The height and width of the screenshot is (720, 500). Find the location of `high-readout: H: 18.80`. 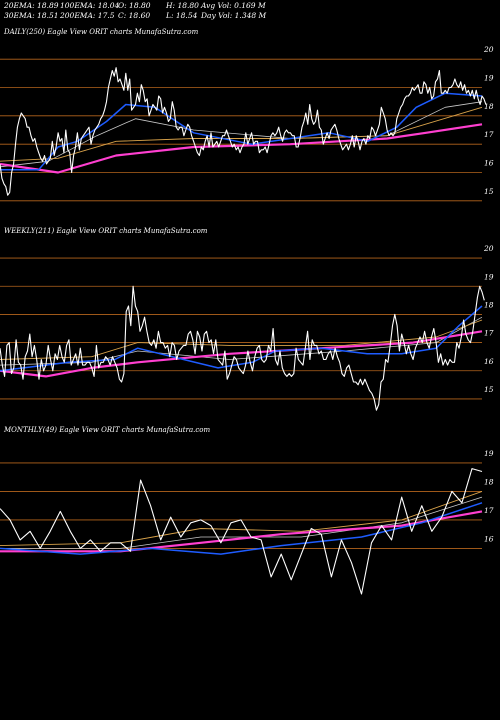

high-readout: H: 18.80 is located at coordinates (182, 5).